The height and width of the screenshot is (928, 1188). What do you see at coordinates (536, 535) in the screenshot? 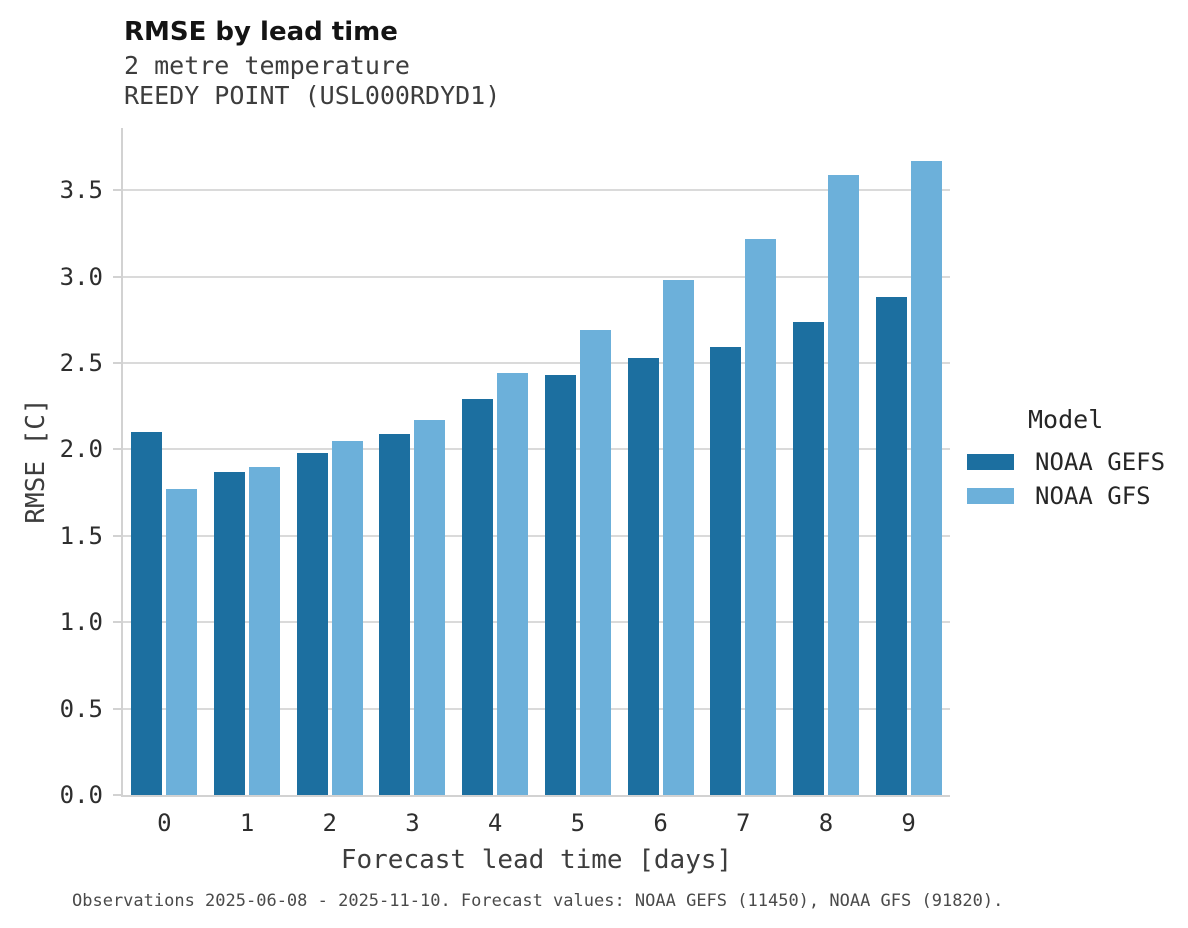
I see `gridline-1.5` at bounding box center [536, 535].